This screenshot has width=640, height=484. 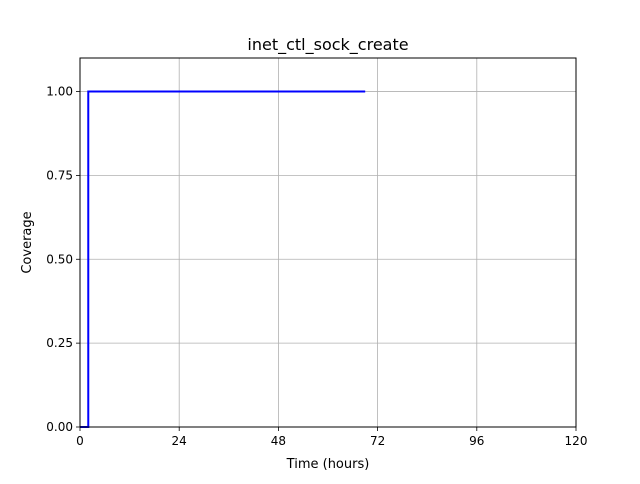 I want to click on y-tick-label: 1.00, so click(x=59, y=92).